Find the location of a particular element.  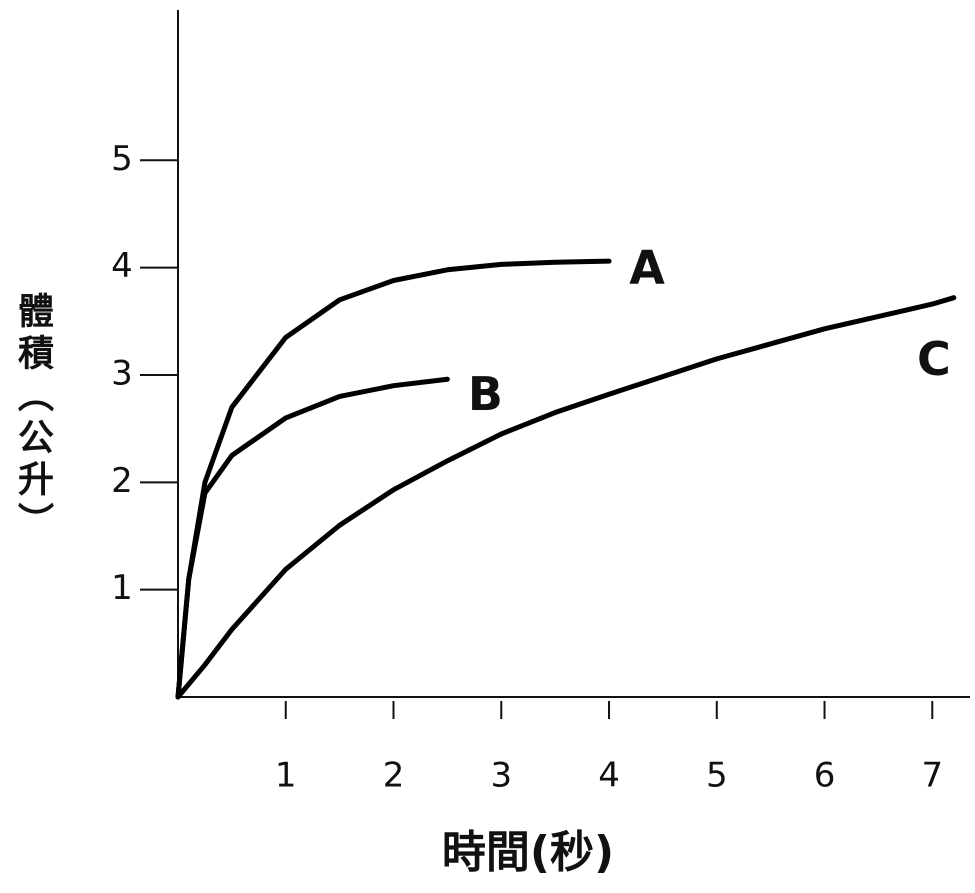

line-series is located at coordinates (312, 538).